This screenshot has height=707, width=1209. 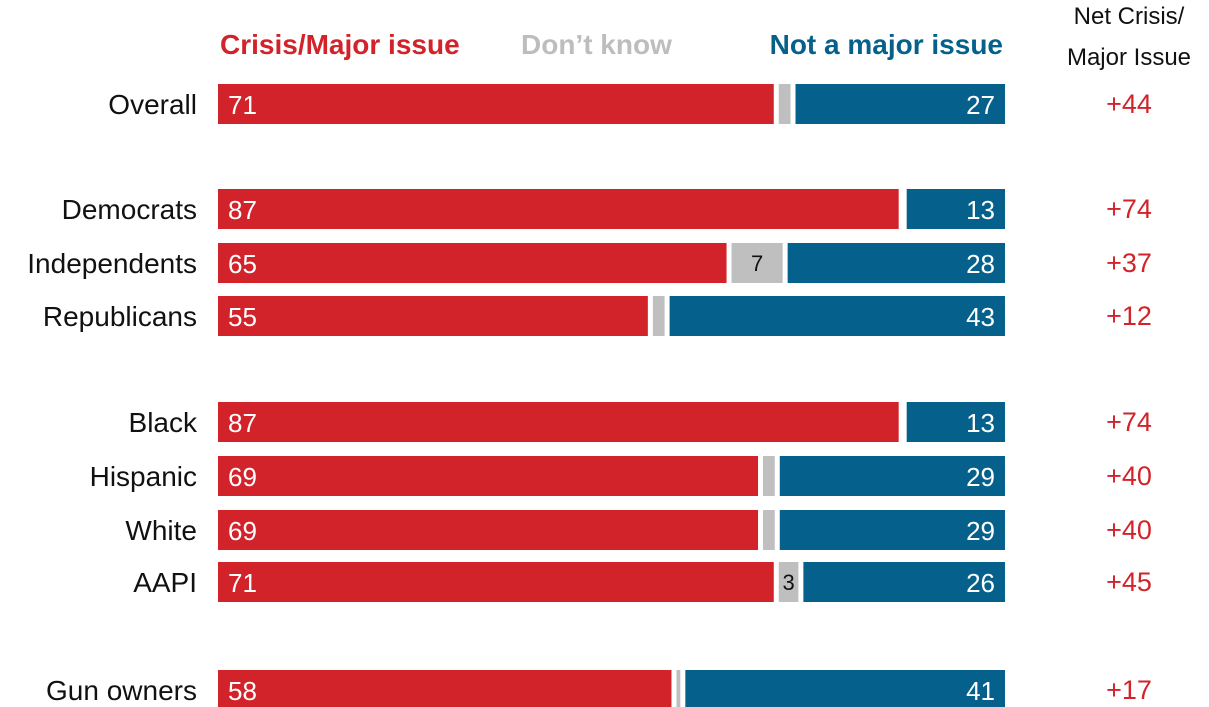 I want to click on row-label: Republicans, so click(x=120, y=316).